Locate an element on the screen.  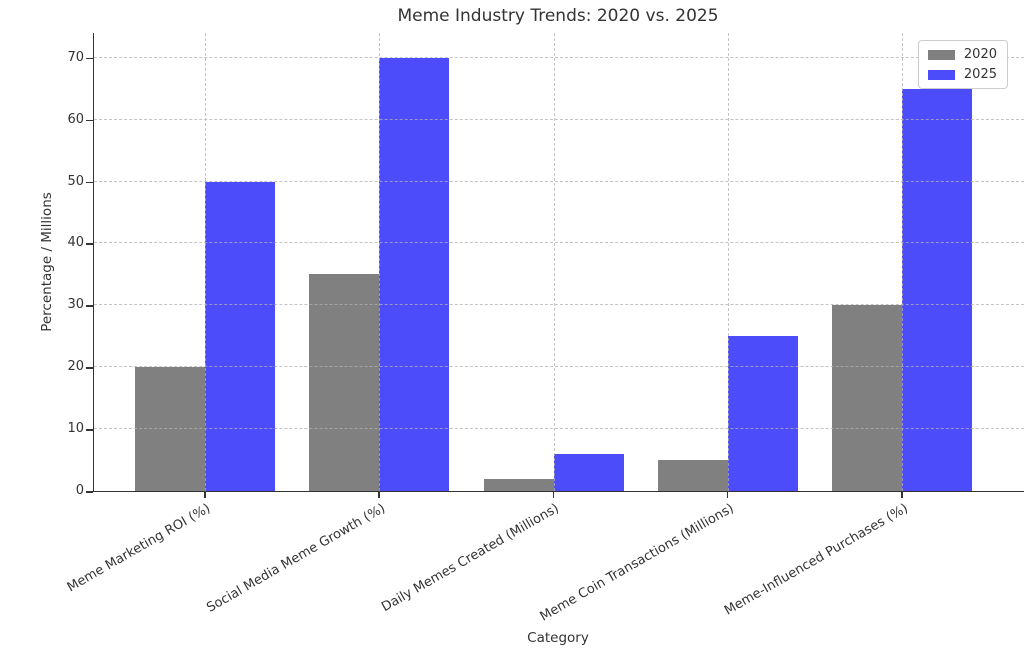
y-tick-label-0: 0 is located at coordinates (79, 490).